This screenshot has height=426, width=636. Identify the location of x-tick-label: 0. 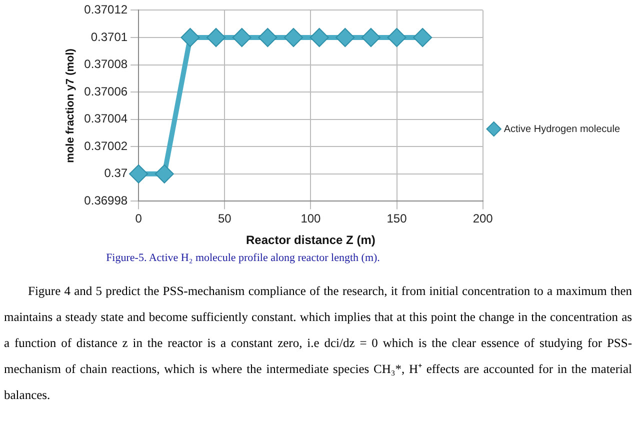
(138, 219).